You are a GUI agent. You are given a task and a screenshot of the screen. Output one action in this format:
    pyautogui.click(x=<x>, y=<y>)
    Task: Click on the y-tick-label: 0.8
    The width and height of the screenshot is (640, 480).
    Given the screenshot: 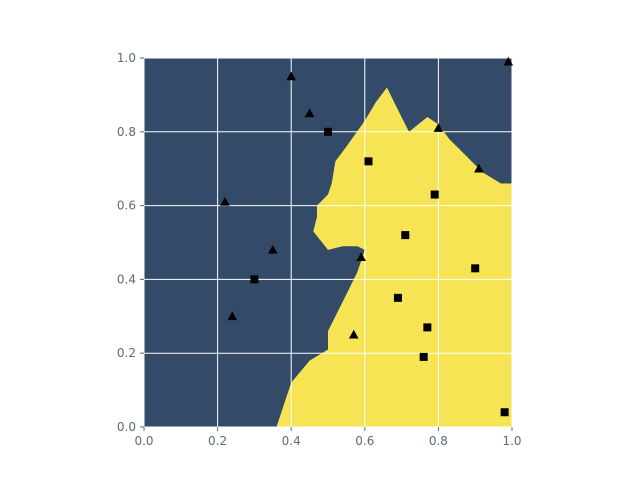 What is the action you would take?
    pyautogui.click(x=126, y=132)
    